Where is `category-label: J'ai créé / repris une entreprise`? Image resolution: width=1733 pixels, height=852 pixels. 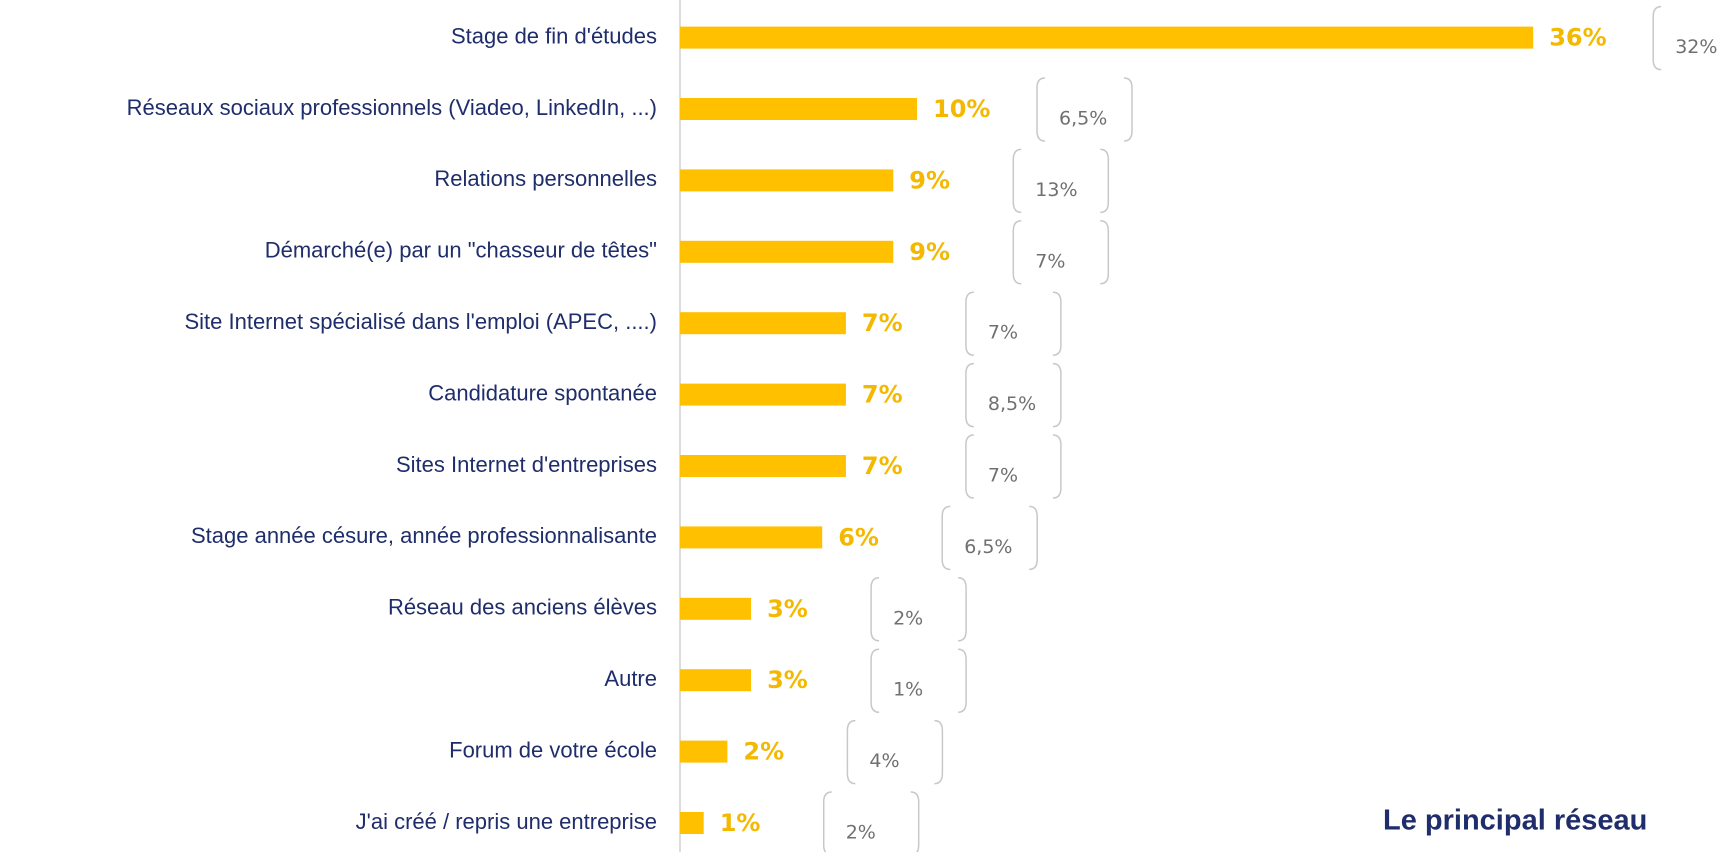 category-label: J'ai créé / repris une entreprise is located at coordinates (506, 821).